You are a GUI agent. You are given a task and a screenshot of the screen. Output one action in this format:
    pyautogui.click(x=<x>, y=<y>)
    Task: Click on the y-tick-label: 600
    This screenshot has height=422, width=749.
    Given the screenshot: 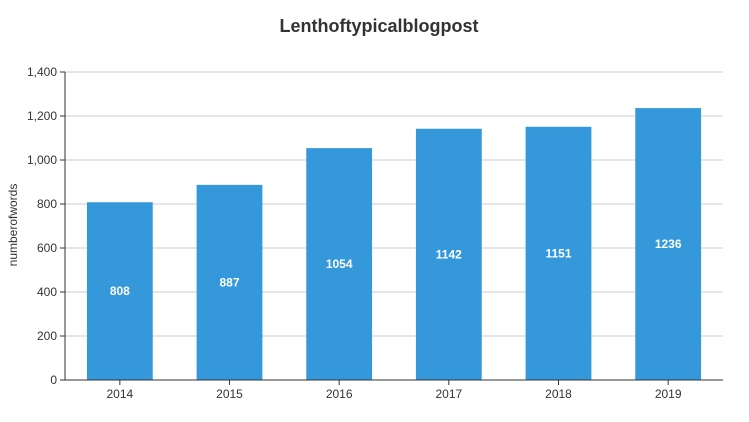 What is the action you would take?
    pyautogui.click(x=47, y=248)
    